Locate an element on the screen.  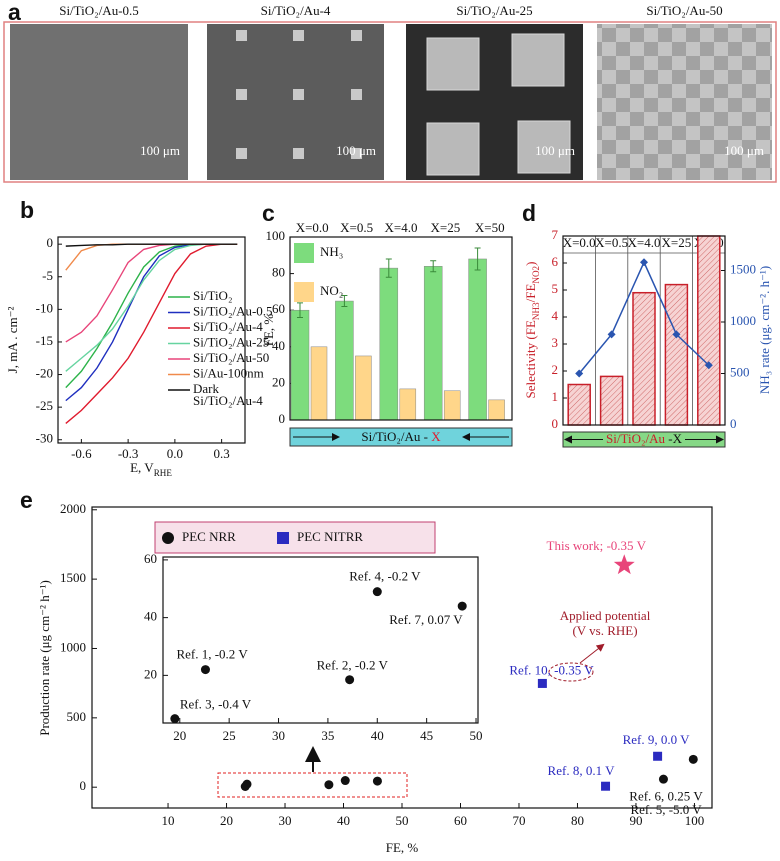
y-tick-label: -20 is located at coordinates (44, 373).